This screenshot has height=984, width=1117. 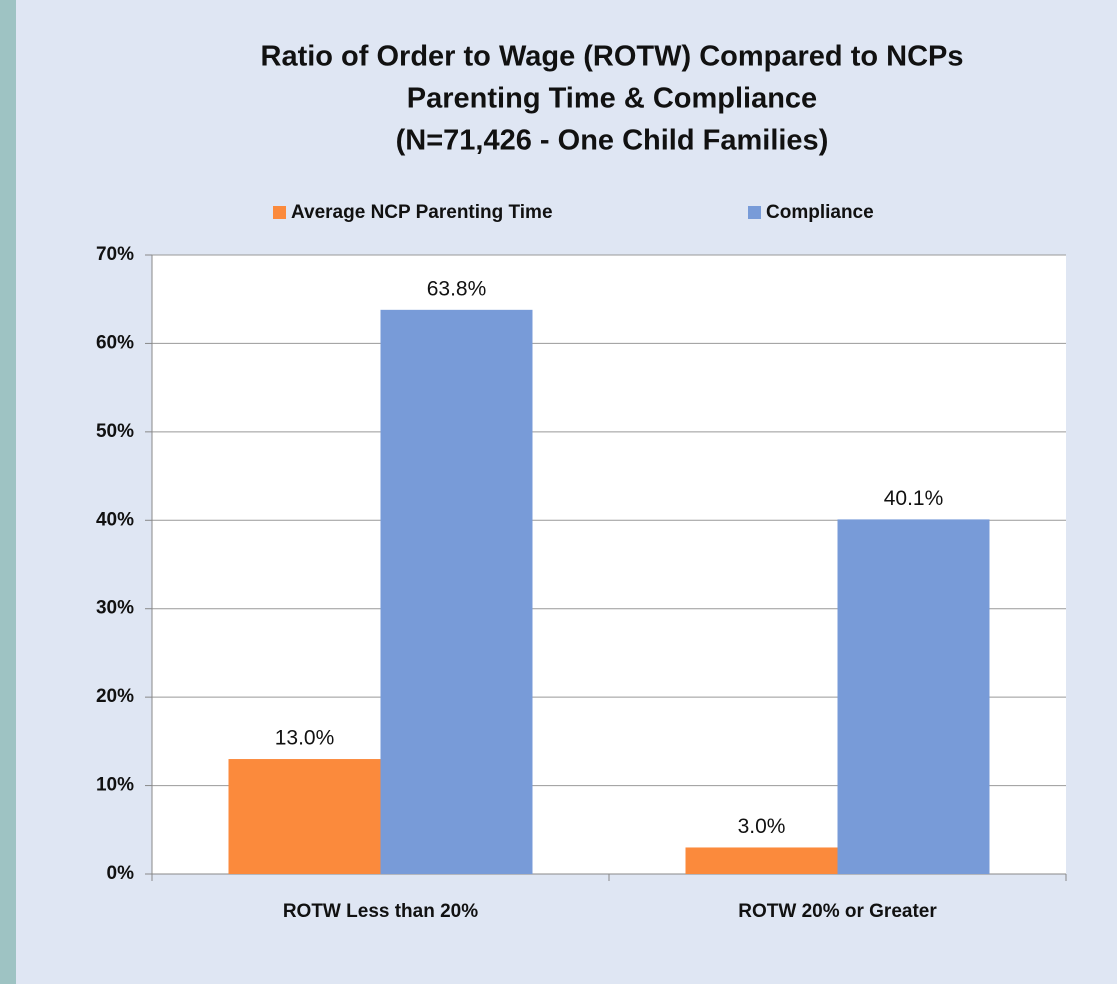 I want to click on y-tick-label: 10%, so click(x=115, y=785).